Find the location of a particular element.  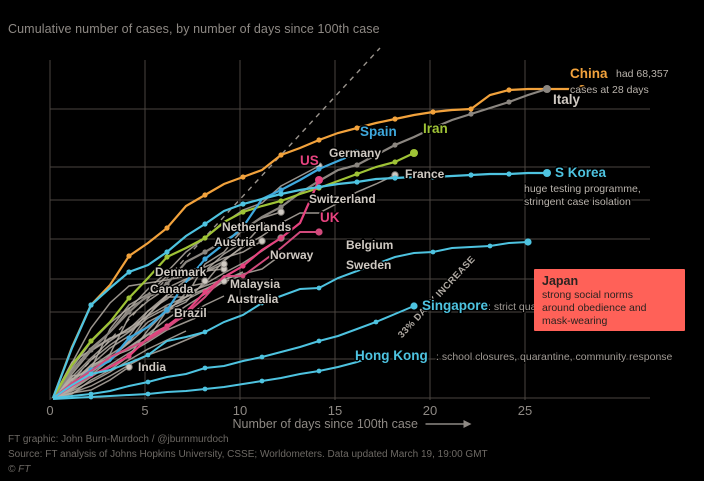

endpoint-sweden is located at coordinates (281, 255).